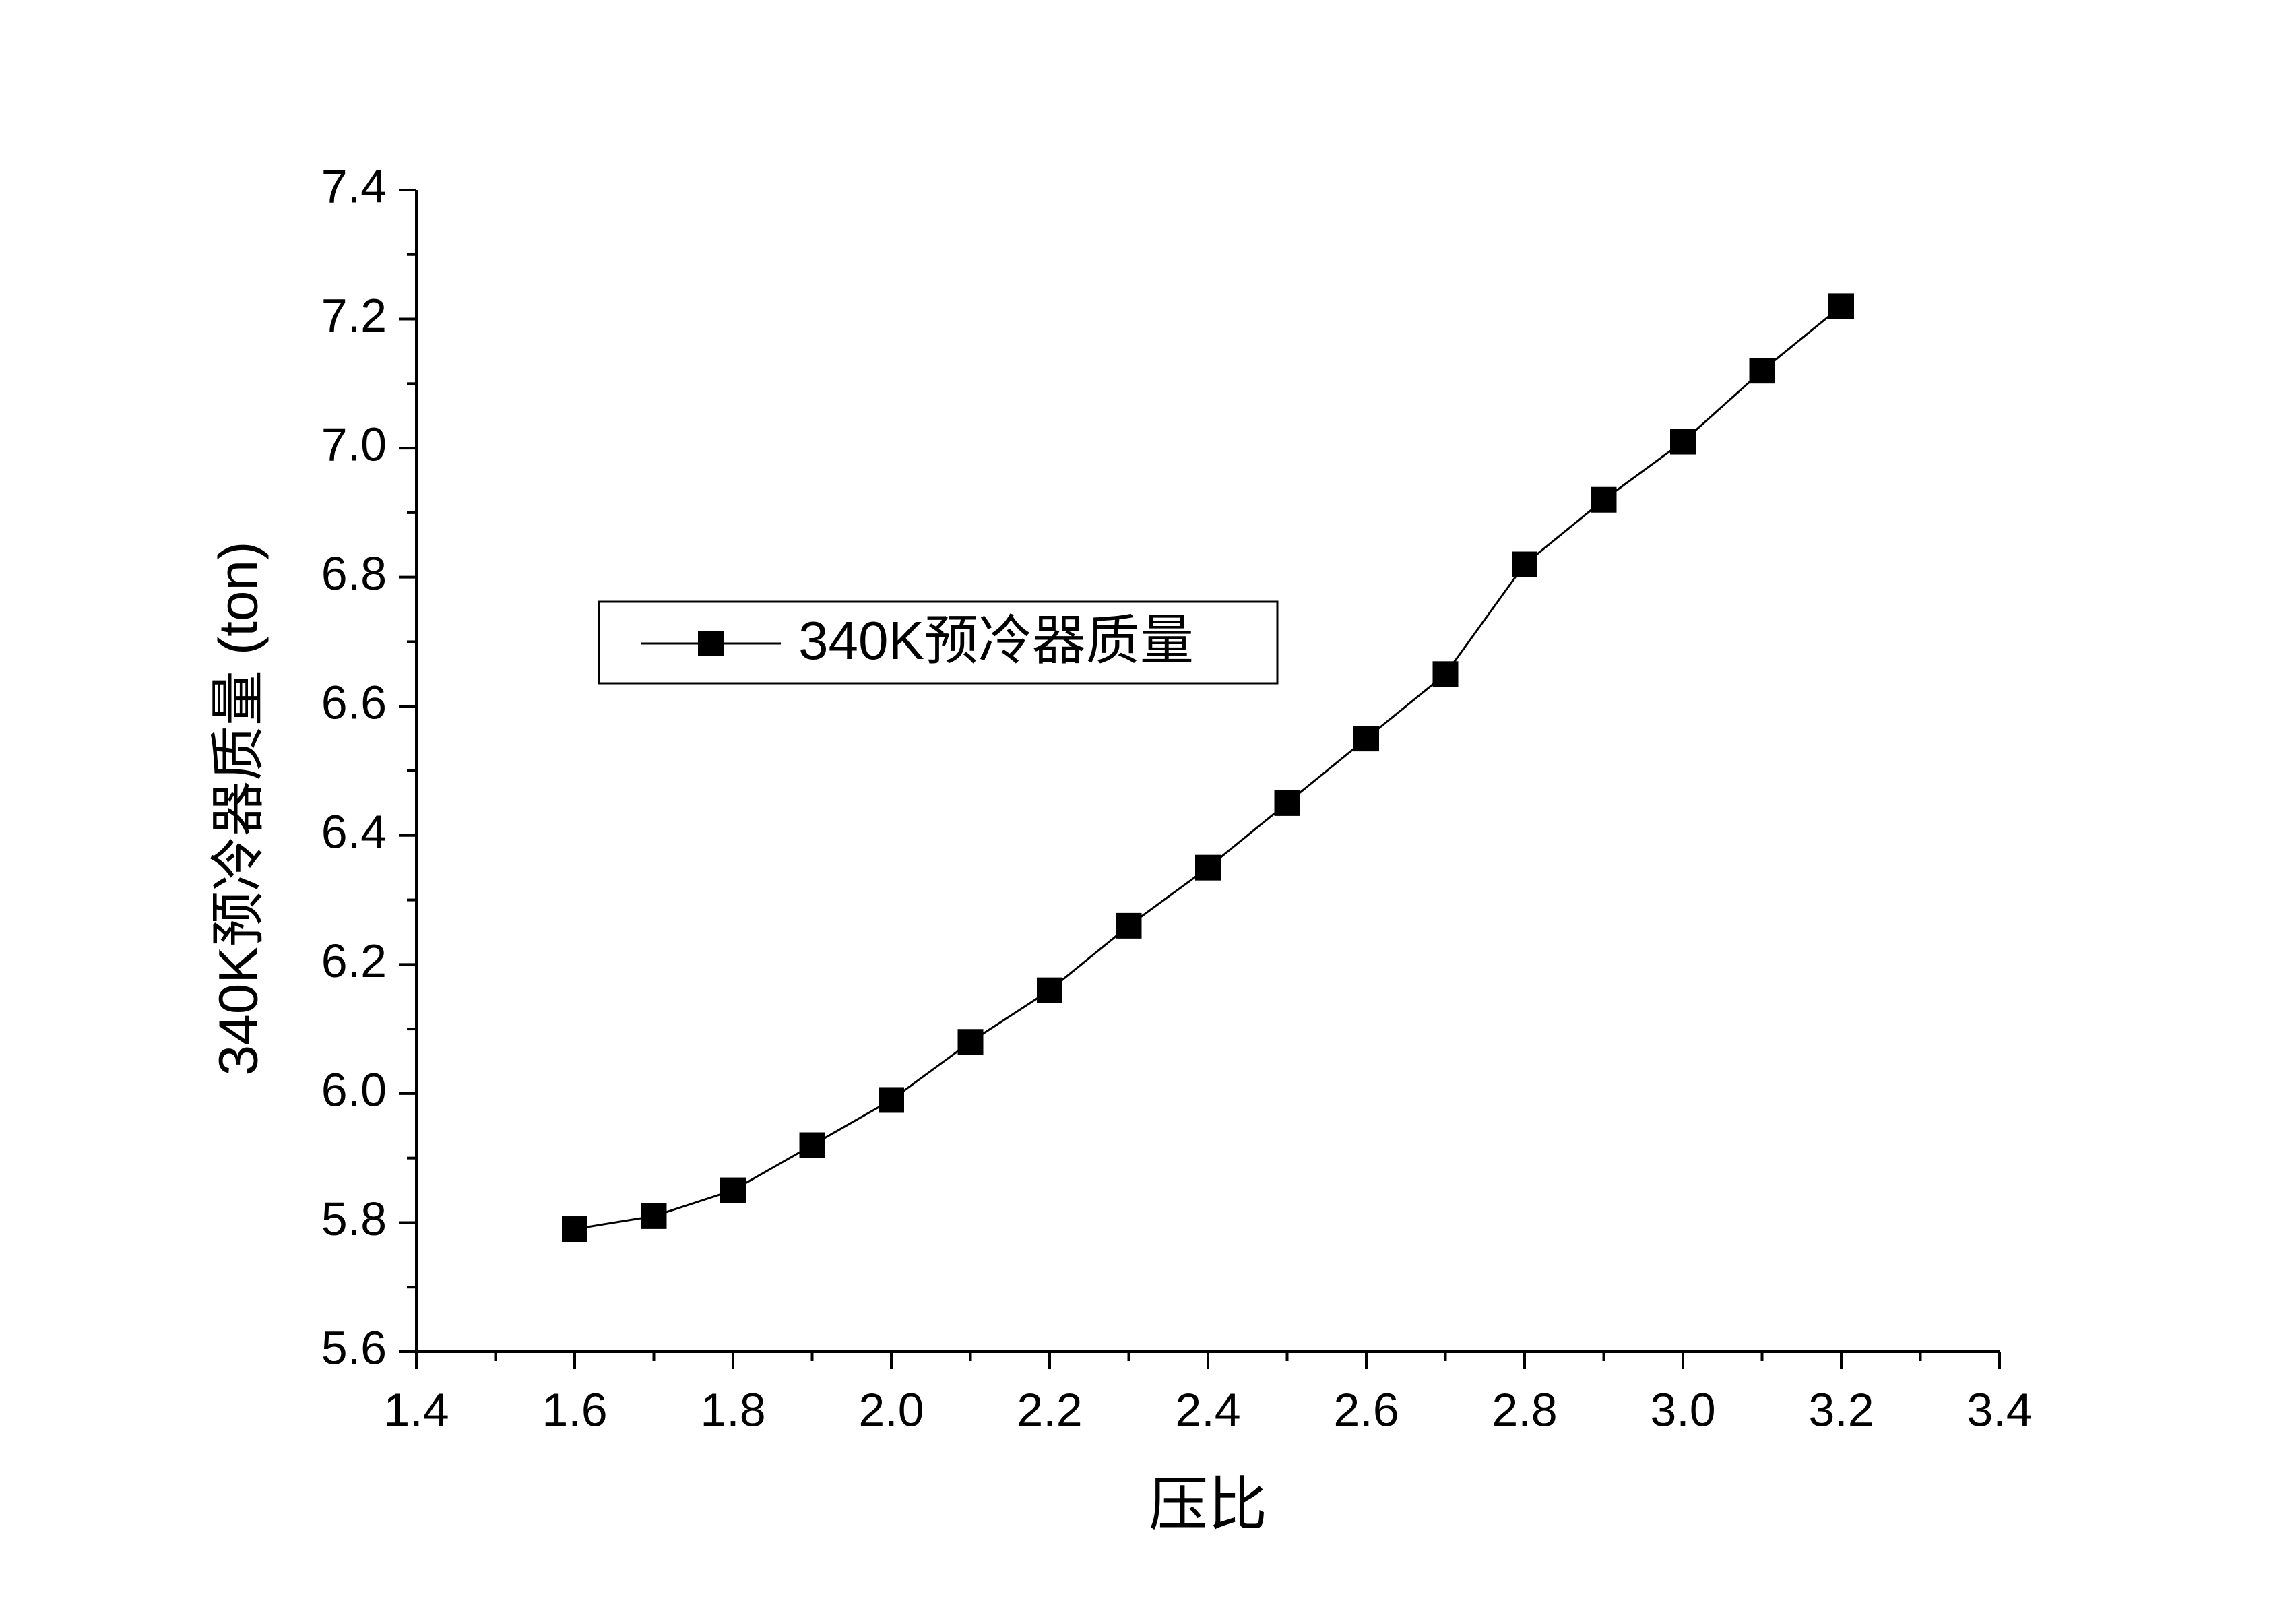 The image size is (2296, 1603). I want to click on x-axis-label: 压比, so click(1208, 1504).